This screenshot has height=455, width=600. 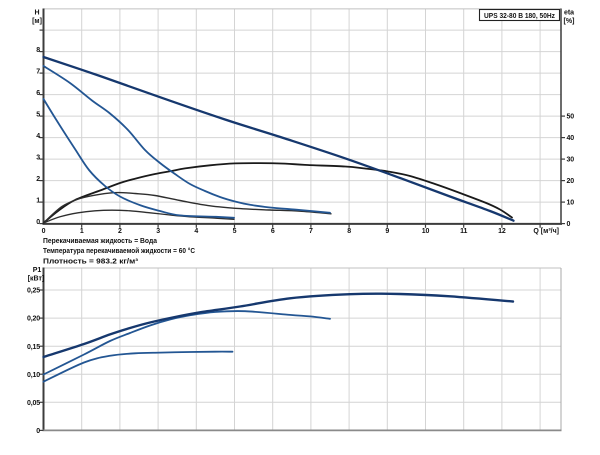 I want to click on svg-text: Плотность = 983.2 кг/м³, so click(x=91, y=261).